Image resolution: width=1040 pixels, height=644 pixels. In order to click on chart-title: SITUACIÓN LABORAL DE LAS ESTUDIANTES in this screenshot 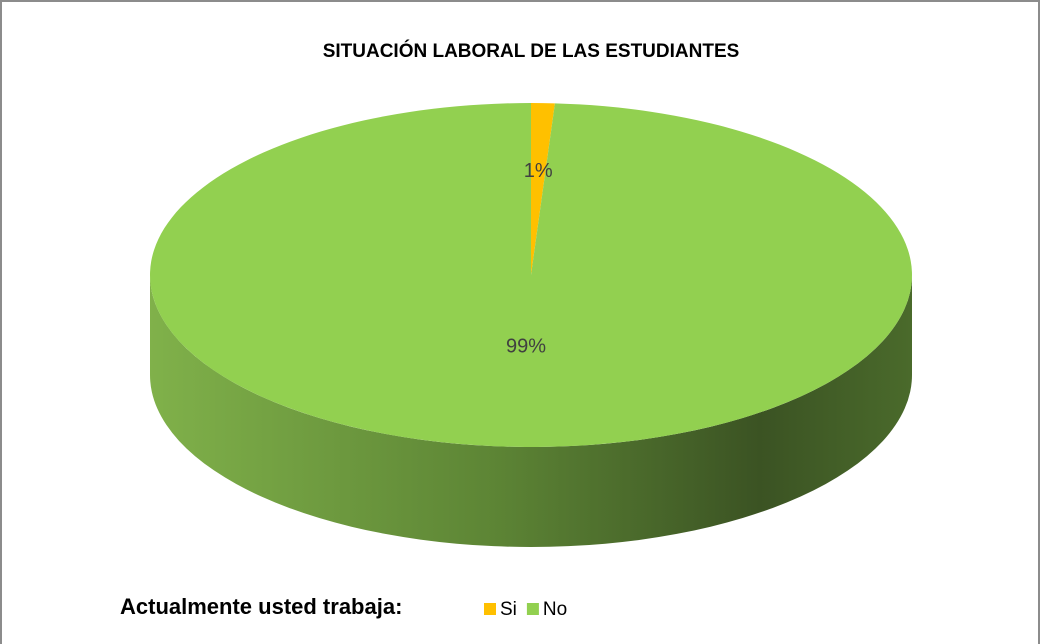, I will do `click(531, 51)`.